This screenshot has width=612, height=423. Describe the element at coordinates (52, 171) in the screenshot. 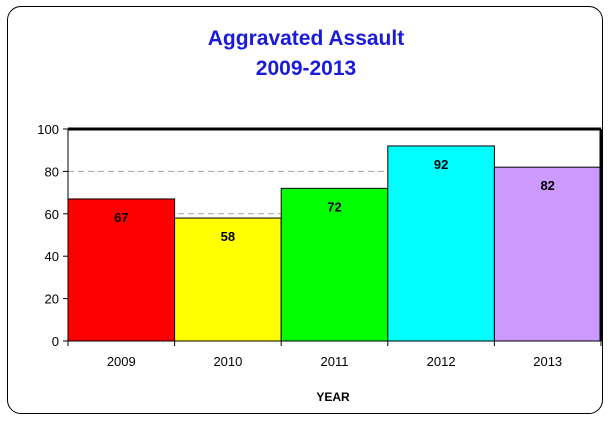

I see `y-tick-label-80: 80` at that location.